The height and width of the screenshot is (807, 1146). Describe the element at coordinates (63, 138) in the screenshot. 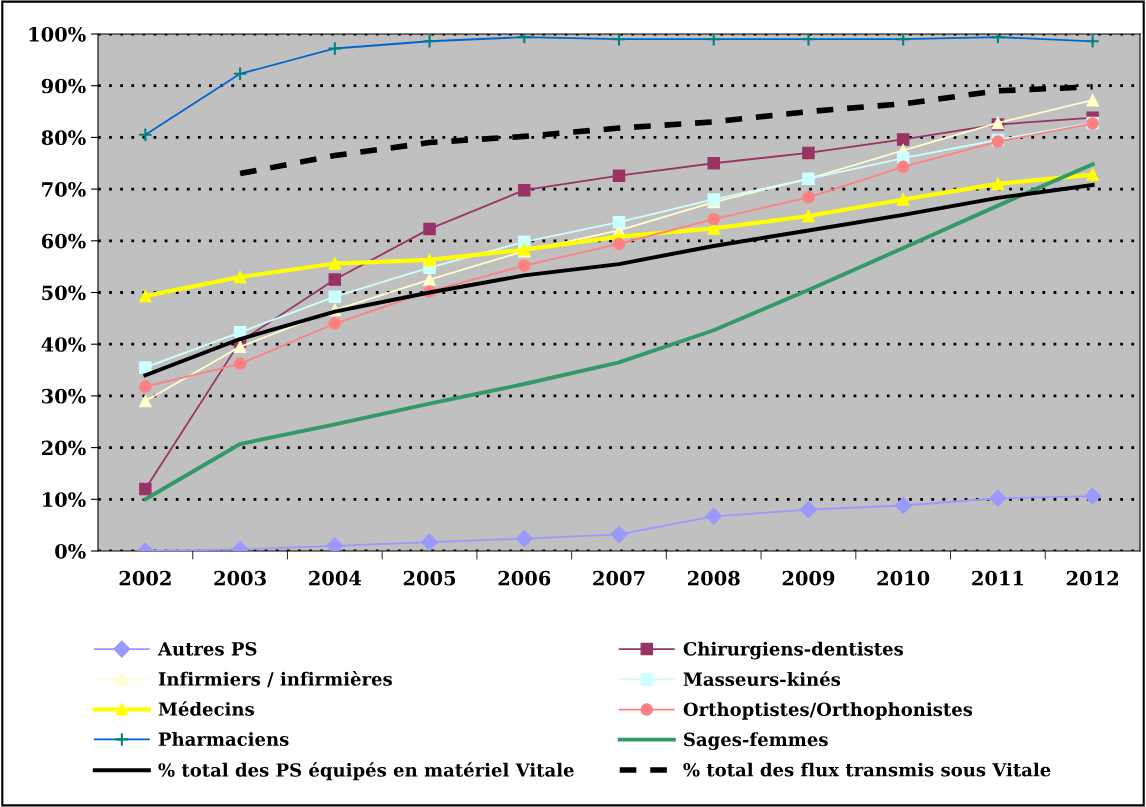

I see `y-tick-label: 80%` at that location.